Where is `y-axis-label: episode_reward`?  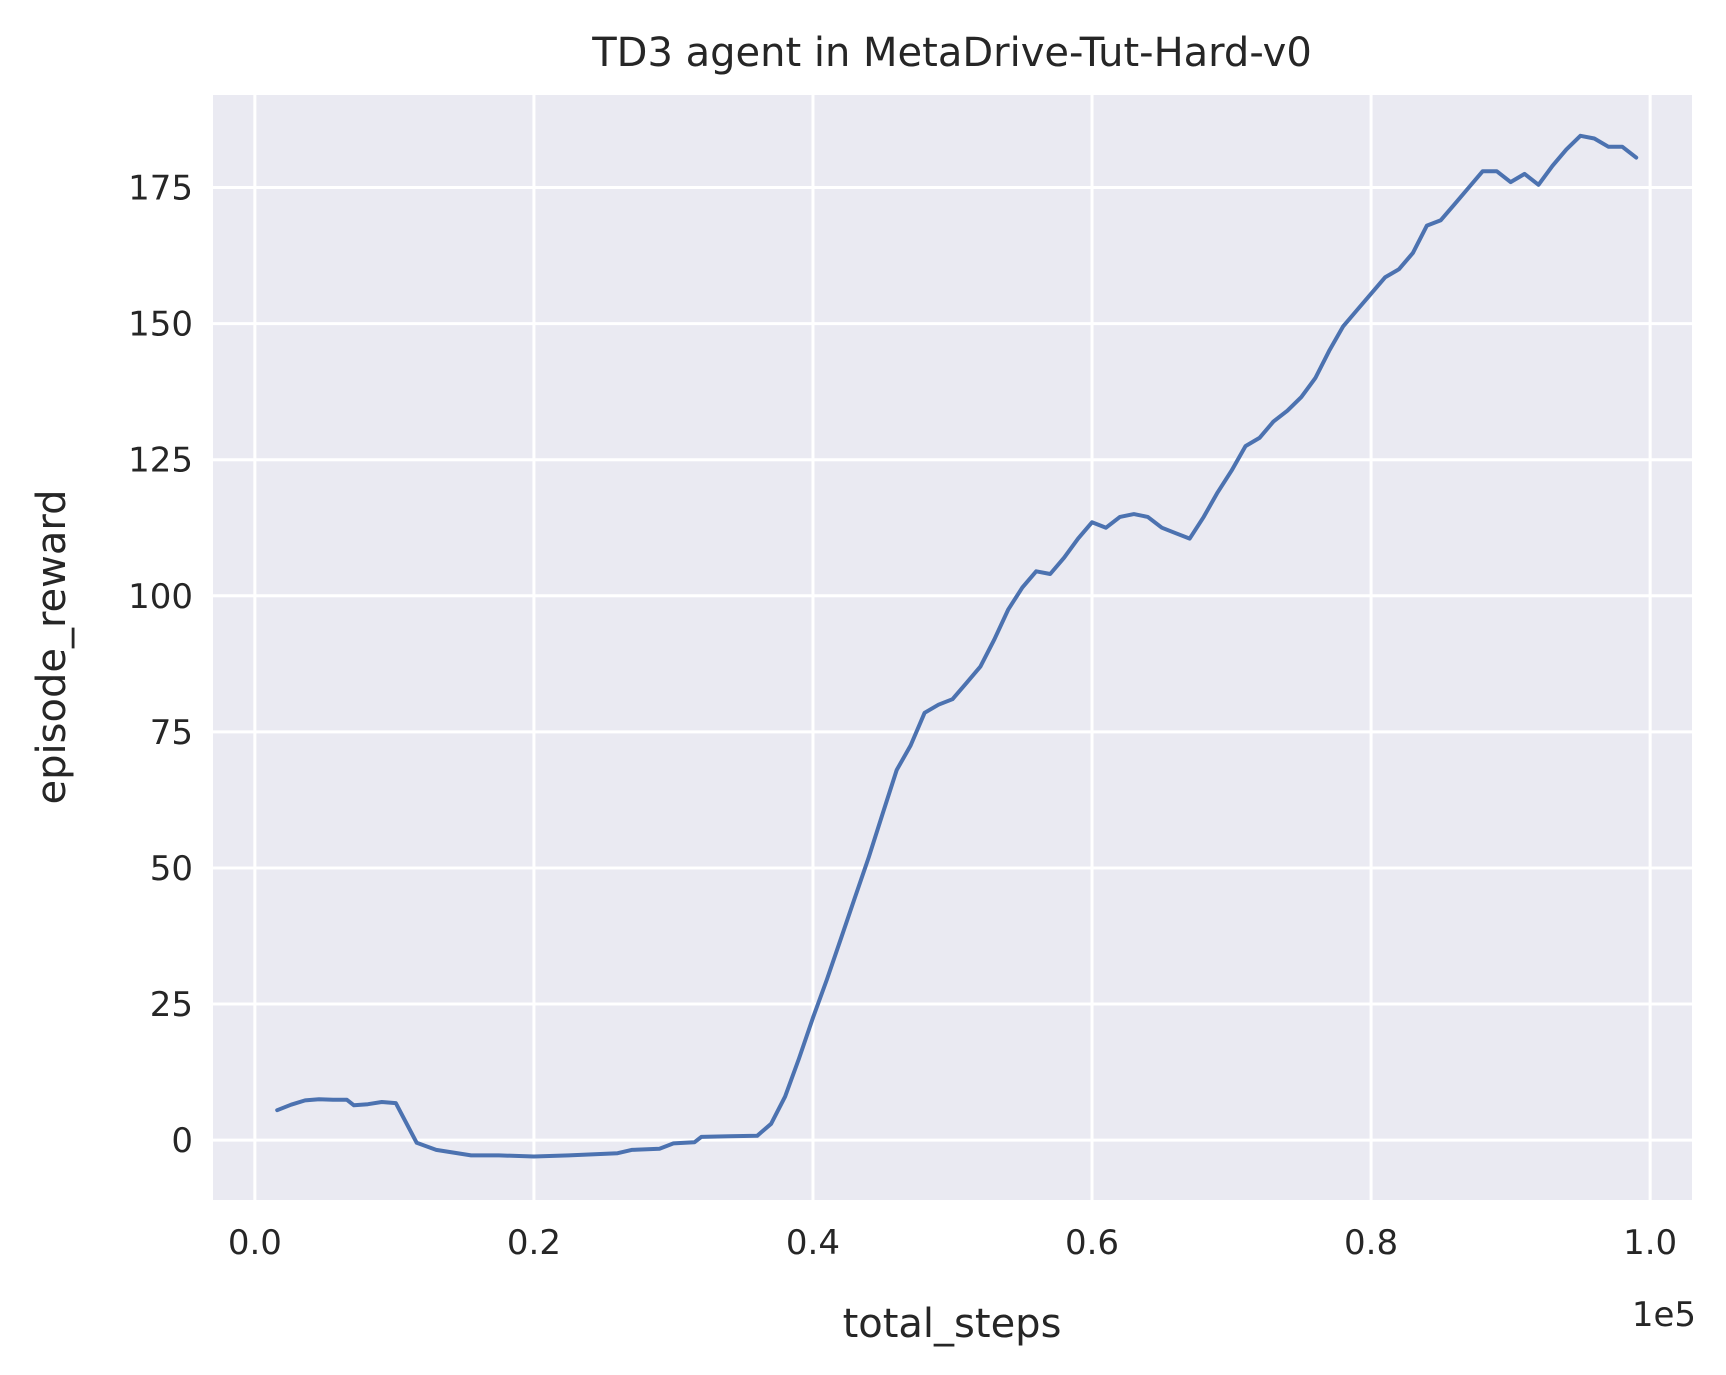 y-axis-label: episode_reward is located at coordinates (52, 647).